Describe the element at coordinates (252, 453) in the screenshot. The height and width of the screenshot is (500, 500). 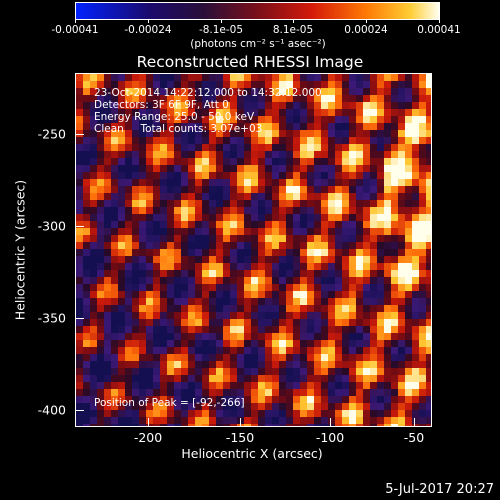
I see `x-axis-label: Heliocentric X (arcsec)` at that location.